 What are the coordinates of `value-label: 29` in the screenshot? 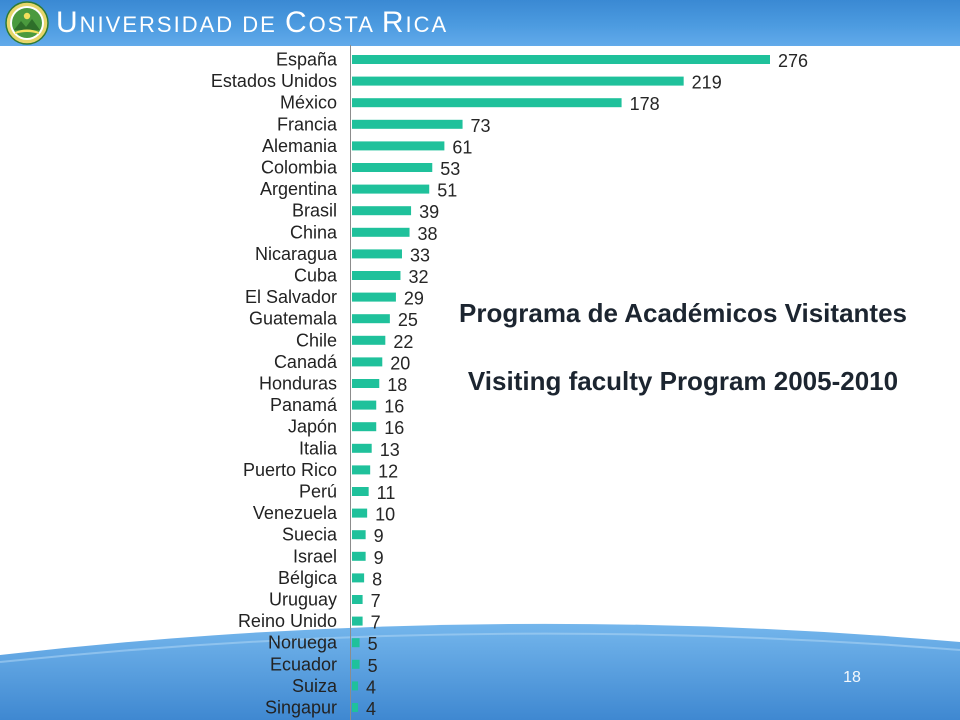 It's located at (414, 299).